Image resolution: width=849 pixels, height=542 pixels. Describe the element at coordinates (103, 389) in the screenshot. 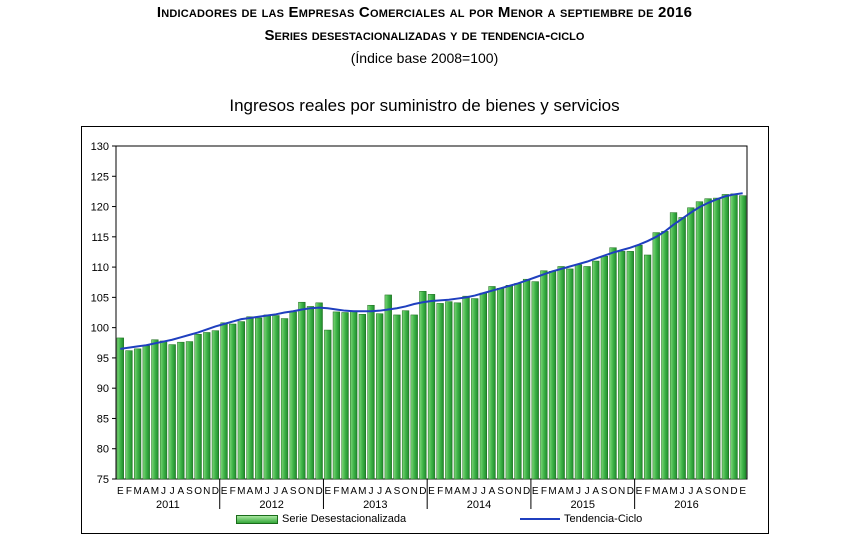

I see `y-tick-label: 90` at that location.